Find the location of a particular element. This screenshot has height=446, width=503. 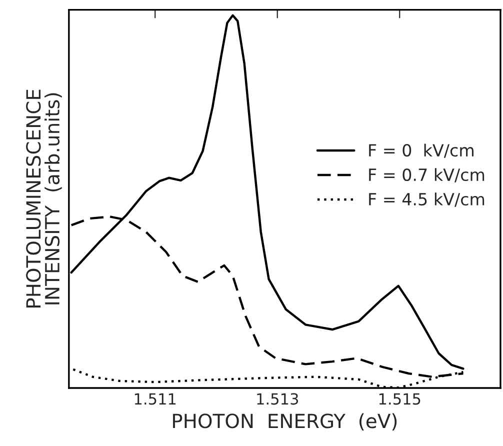

legend-label: F = 0.7 kV/cm is located at coordinates (426, 175).